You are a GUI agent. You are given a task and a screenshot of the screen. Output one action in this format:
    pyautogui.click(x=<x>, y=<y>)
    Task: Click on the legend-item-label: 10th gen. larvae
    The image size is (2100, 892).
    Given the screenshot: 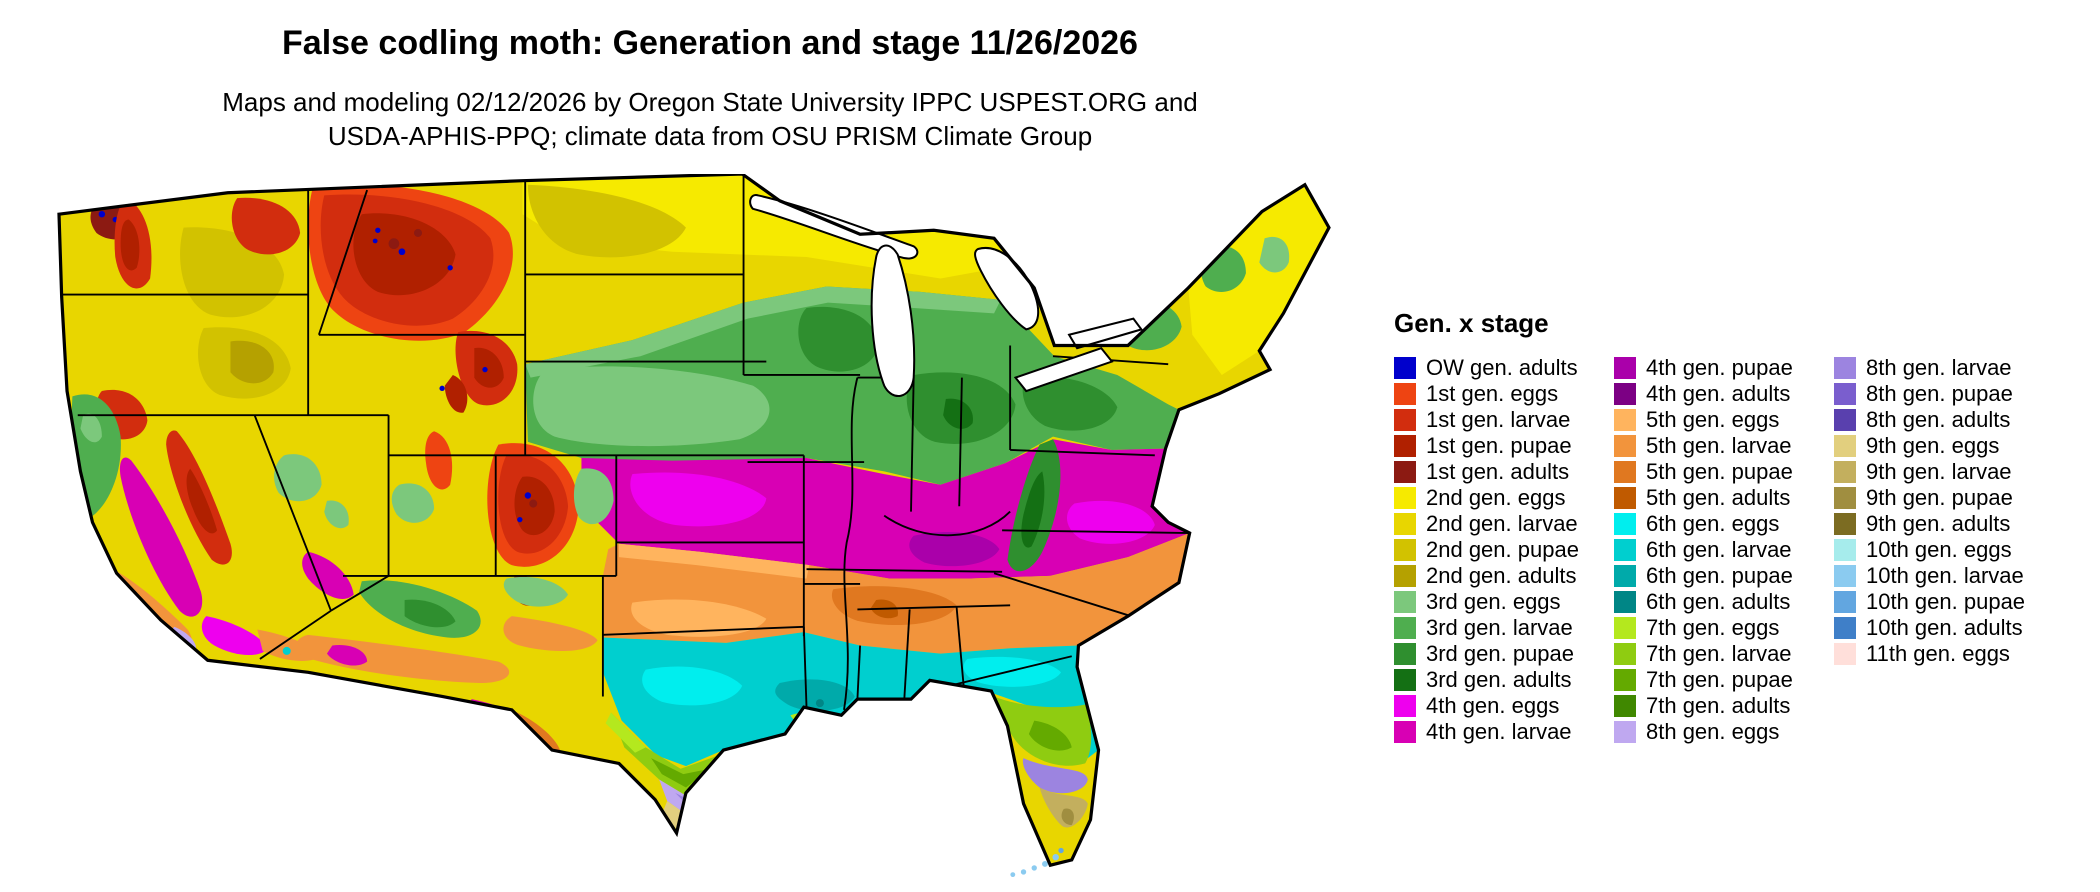 What is the action you would take?
    pyautogui.click(x=1945, y=575)
    